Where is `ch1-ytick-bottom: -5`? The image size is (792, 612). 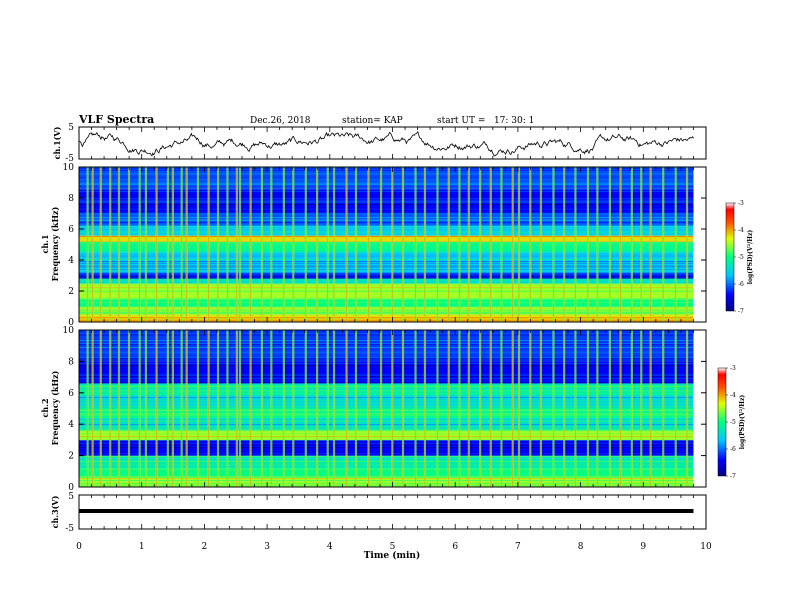
ch1-ytick-bottom: -5 is located at coordinates (69, 159).